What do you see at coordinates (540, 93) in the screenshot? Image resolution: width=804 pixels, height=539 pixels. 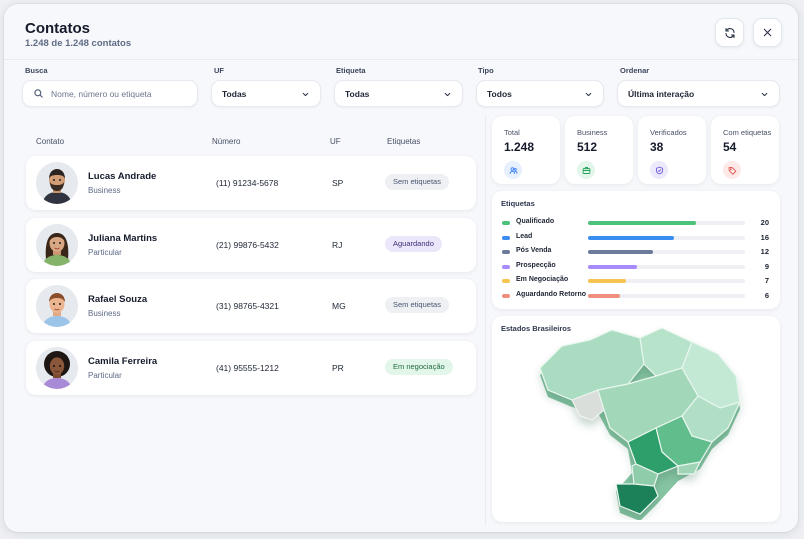 I see `tipo-select: Todos` at bounding box center [540, 93].